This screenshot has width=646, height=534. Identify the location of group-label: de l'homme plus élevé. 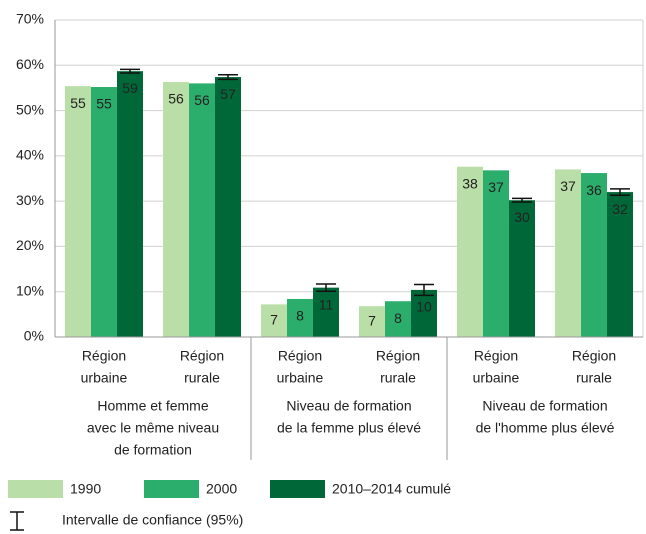
(545, 428).